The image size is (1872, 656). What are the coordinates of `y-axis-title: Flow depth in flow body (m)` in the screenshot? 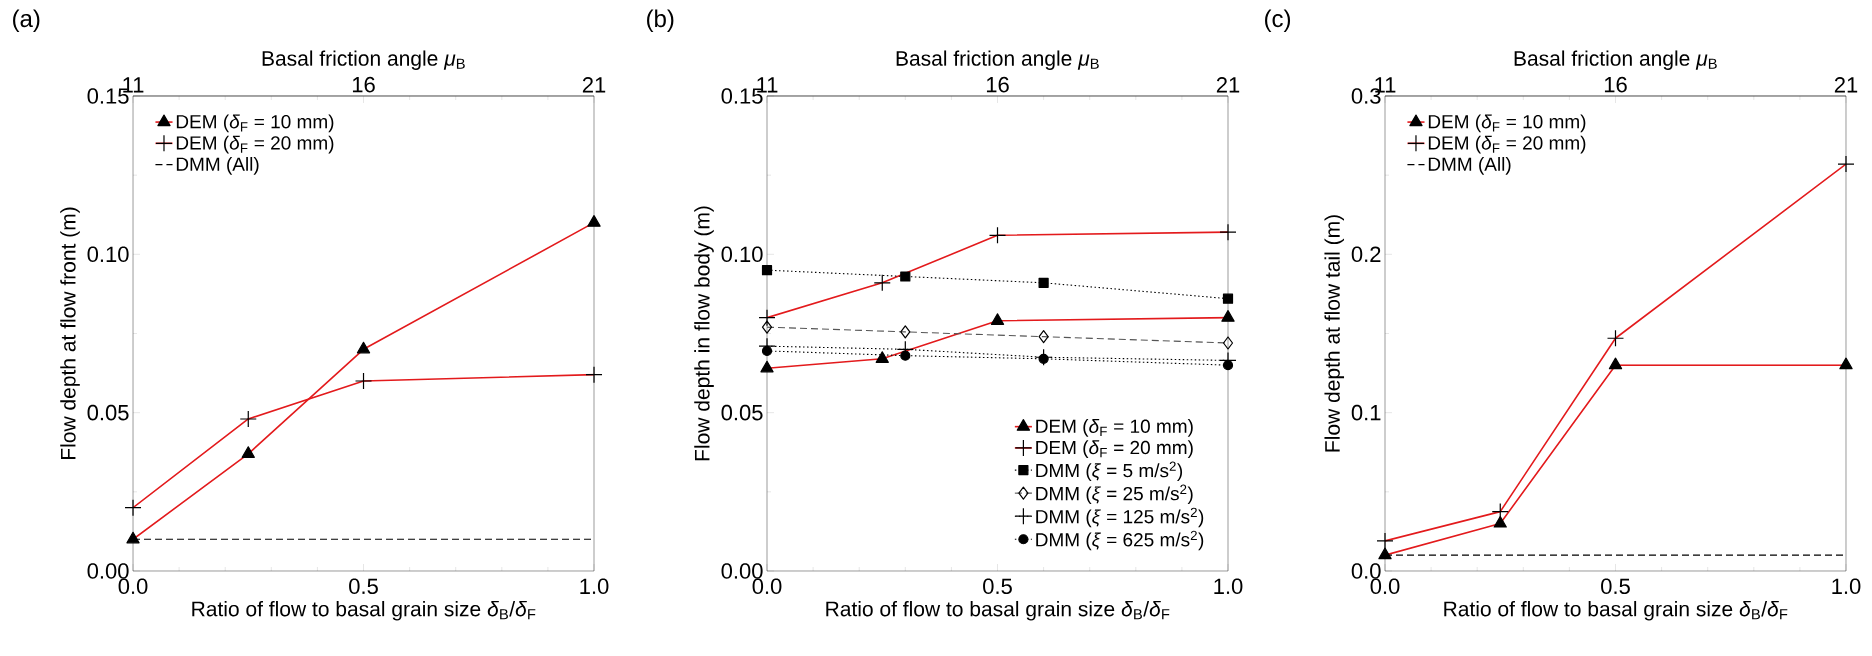 It's located at (704, 333).